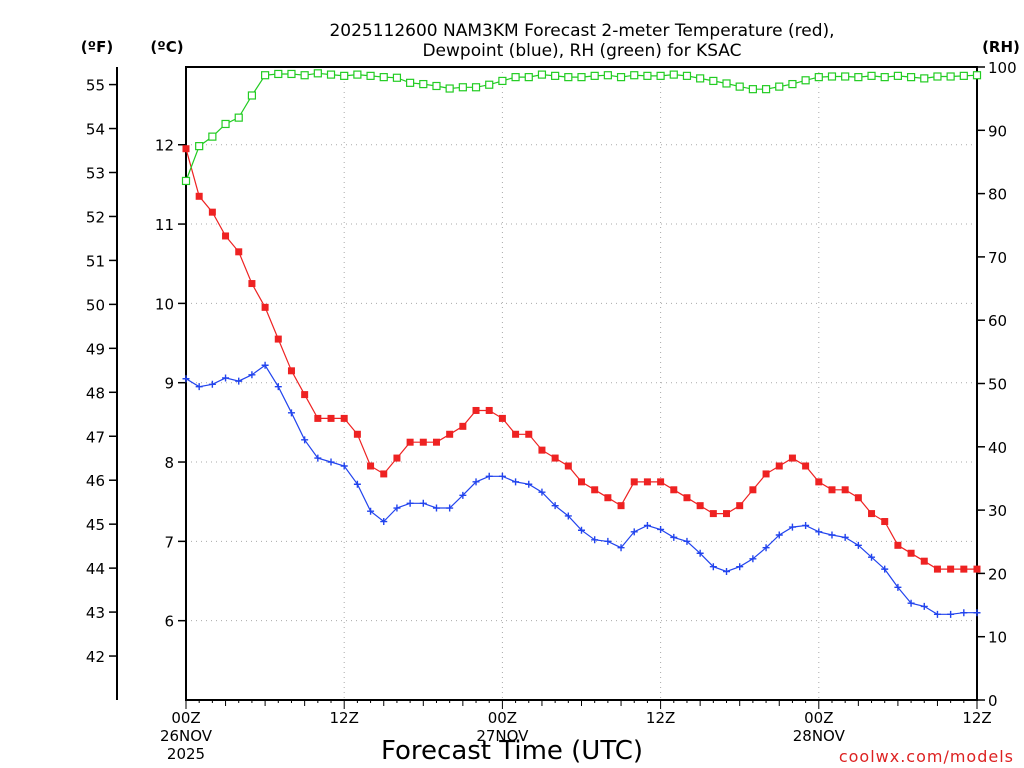 This screenshot has height=768, width=1024. I want to click on celsius-tick-label: 8, so click(169, 463).